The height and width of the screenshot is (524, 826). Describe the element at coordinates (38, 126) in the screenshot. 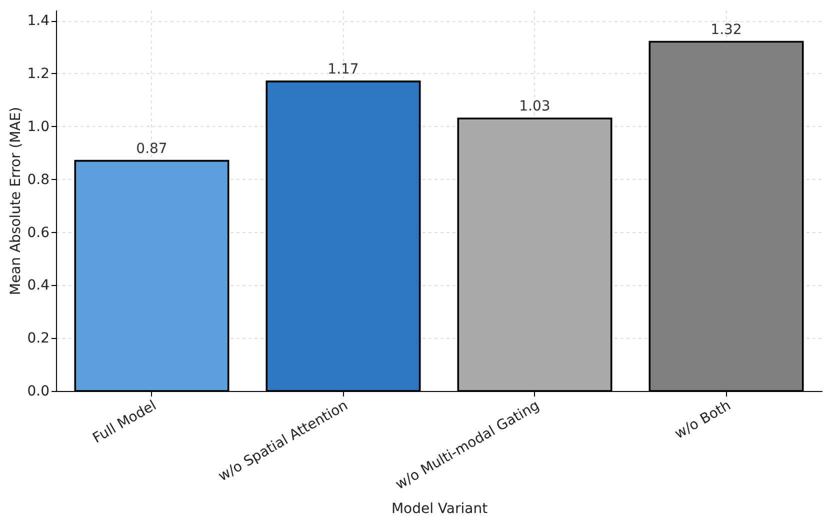

I see `y-tick-label: 1.0` at that location.